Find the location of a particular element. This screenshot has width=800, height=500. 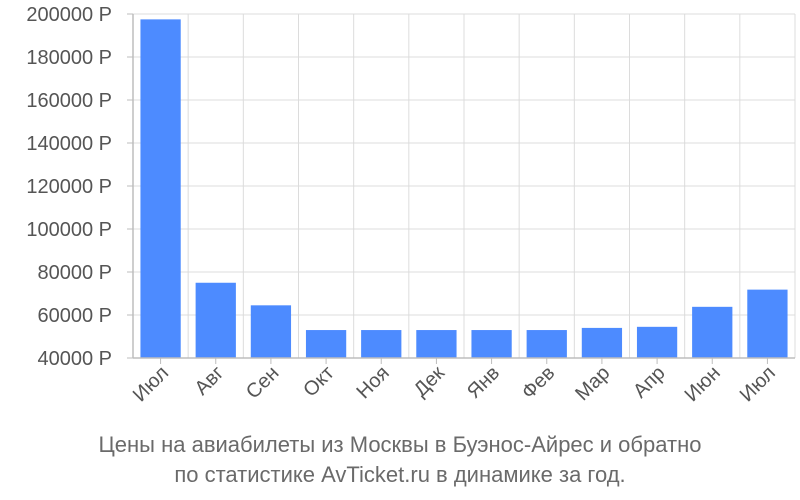

y-tick-label: 60000 Р is located at coordinates (74, 316).